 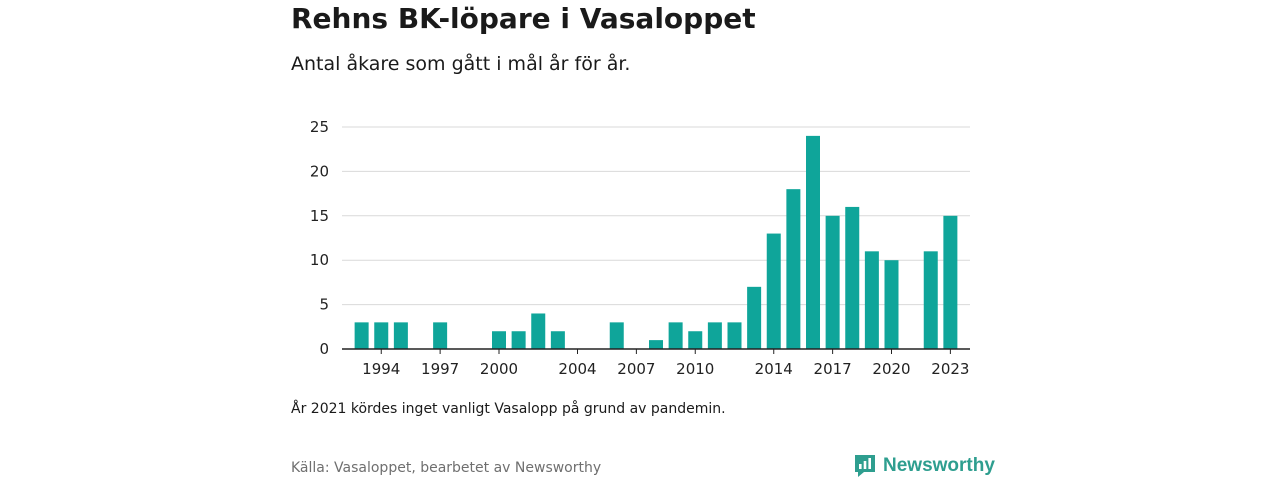 What do you see at coordinates (636, 369) in the screenshot?
I see `x-tick-label: 2007` at bounding box center [636, 369].